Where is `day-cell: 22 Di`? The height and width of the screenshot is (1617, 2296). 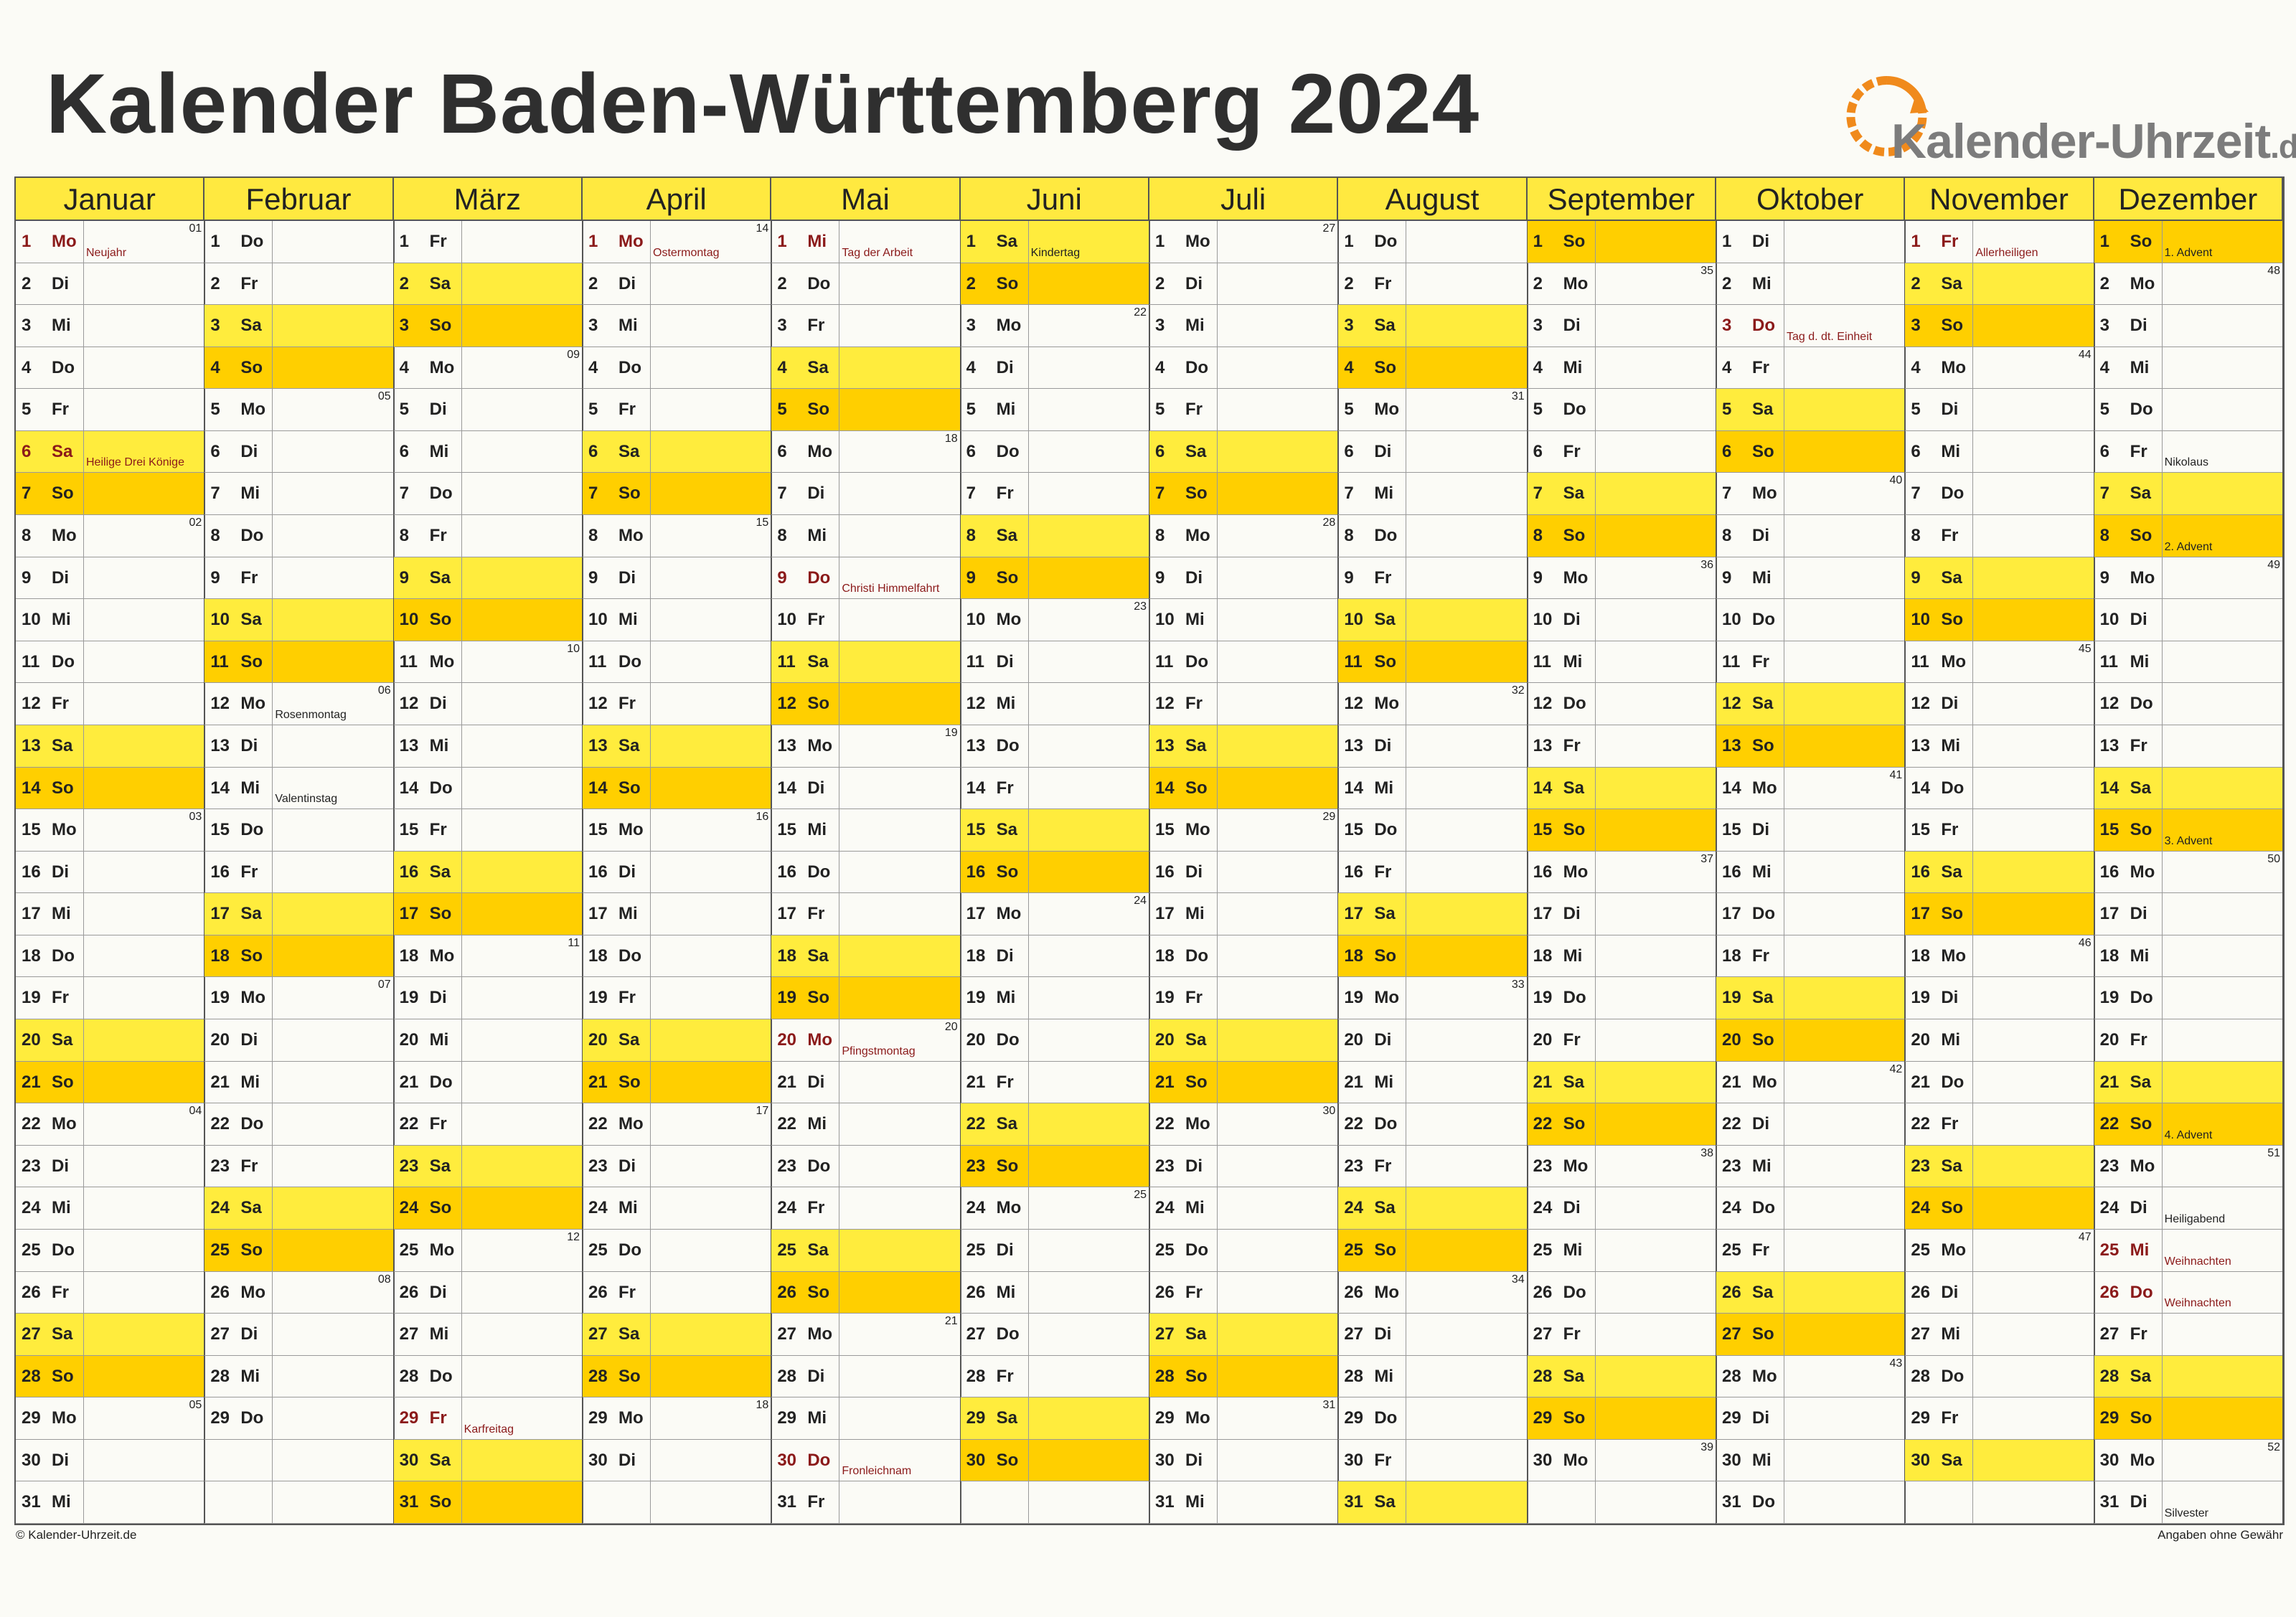 day-cell: 22 Di is located at coordinates (1811, 1124).